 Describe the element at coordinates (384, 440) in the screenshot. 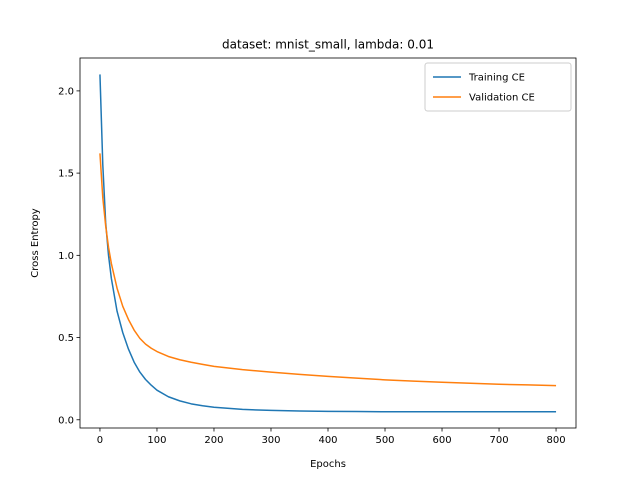

I see `x-tick-label: 500` at that location.